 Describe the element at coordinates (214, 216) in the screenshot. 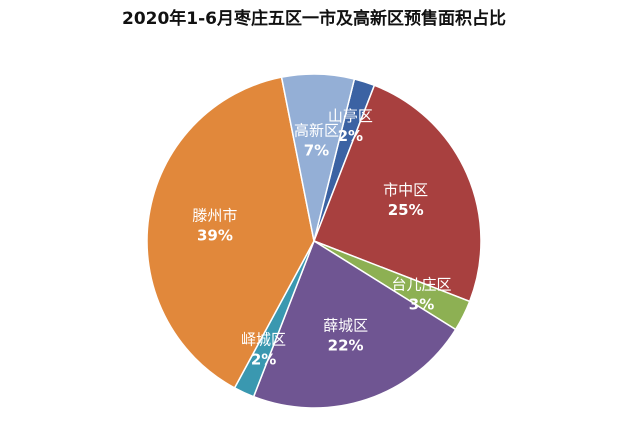

I see `slice-label: 滕州市` at that location.